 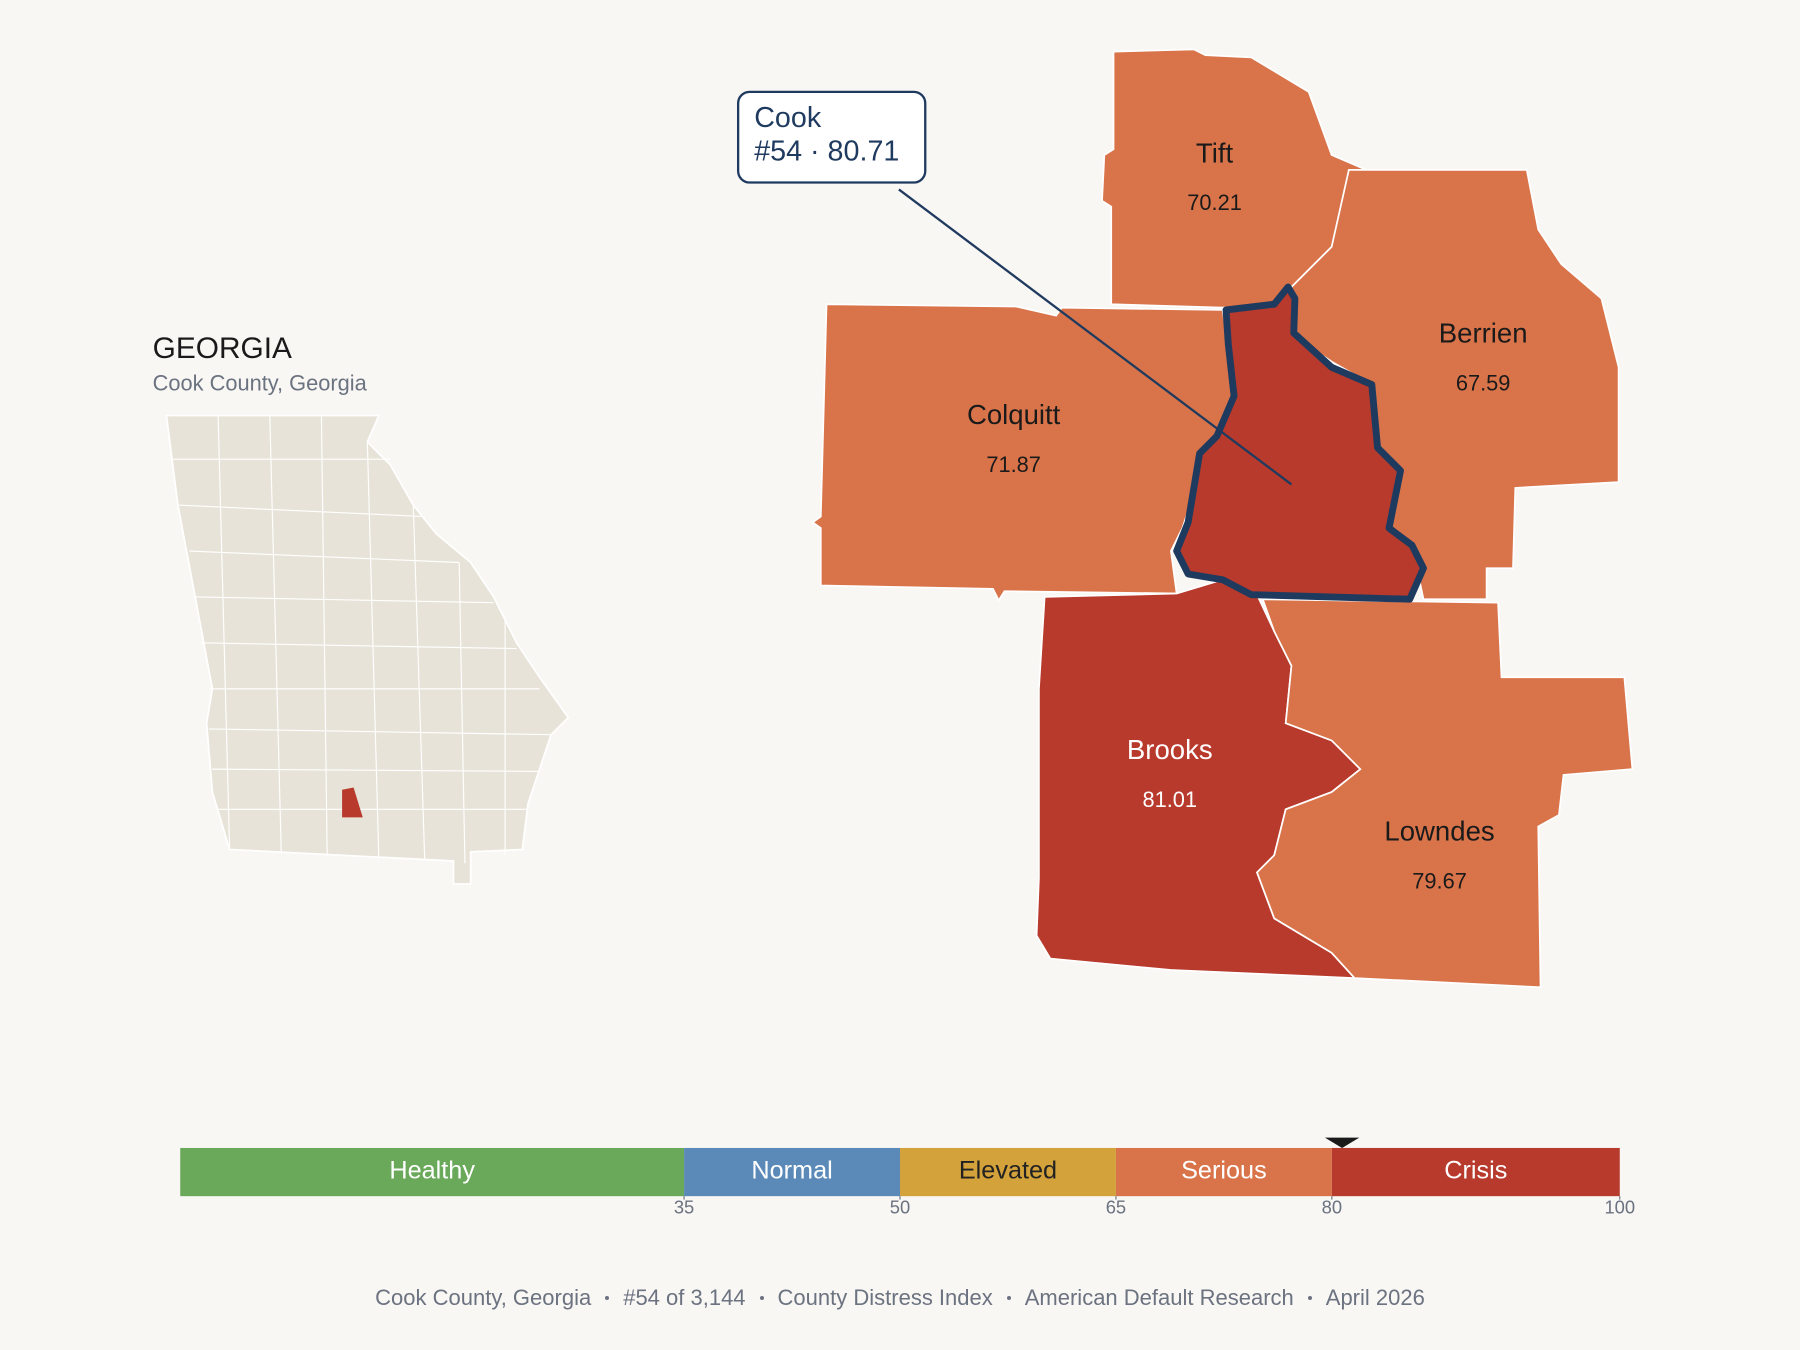 What do you see at coordinates (900, 1207) in the screenshot?
I see `scale-tick-label: 50` at bounding box center [900, 1207].